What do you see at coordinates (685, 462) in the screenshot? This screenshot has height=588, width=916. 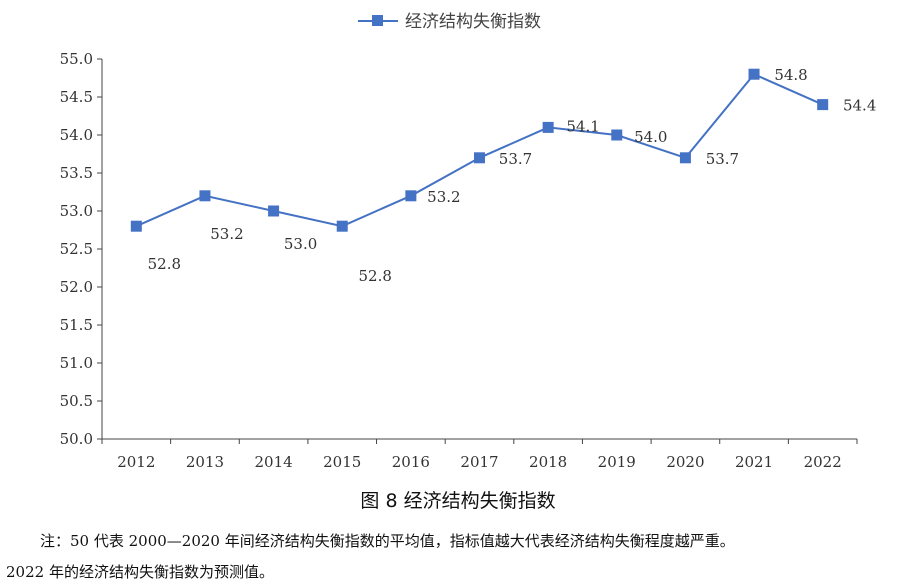 I see `x-tick-label: 2020` at bounding box center [685, 462].